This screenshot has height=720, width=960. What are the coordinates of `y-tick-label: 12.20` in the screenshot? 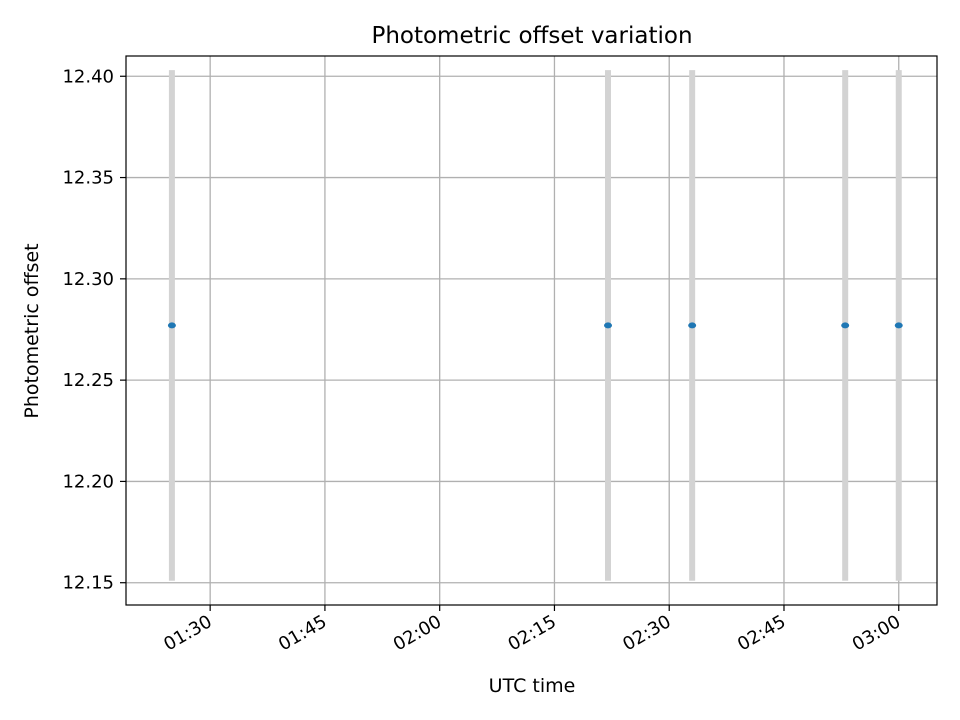 It's located at (88, 481).